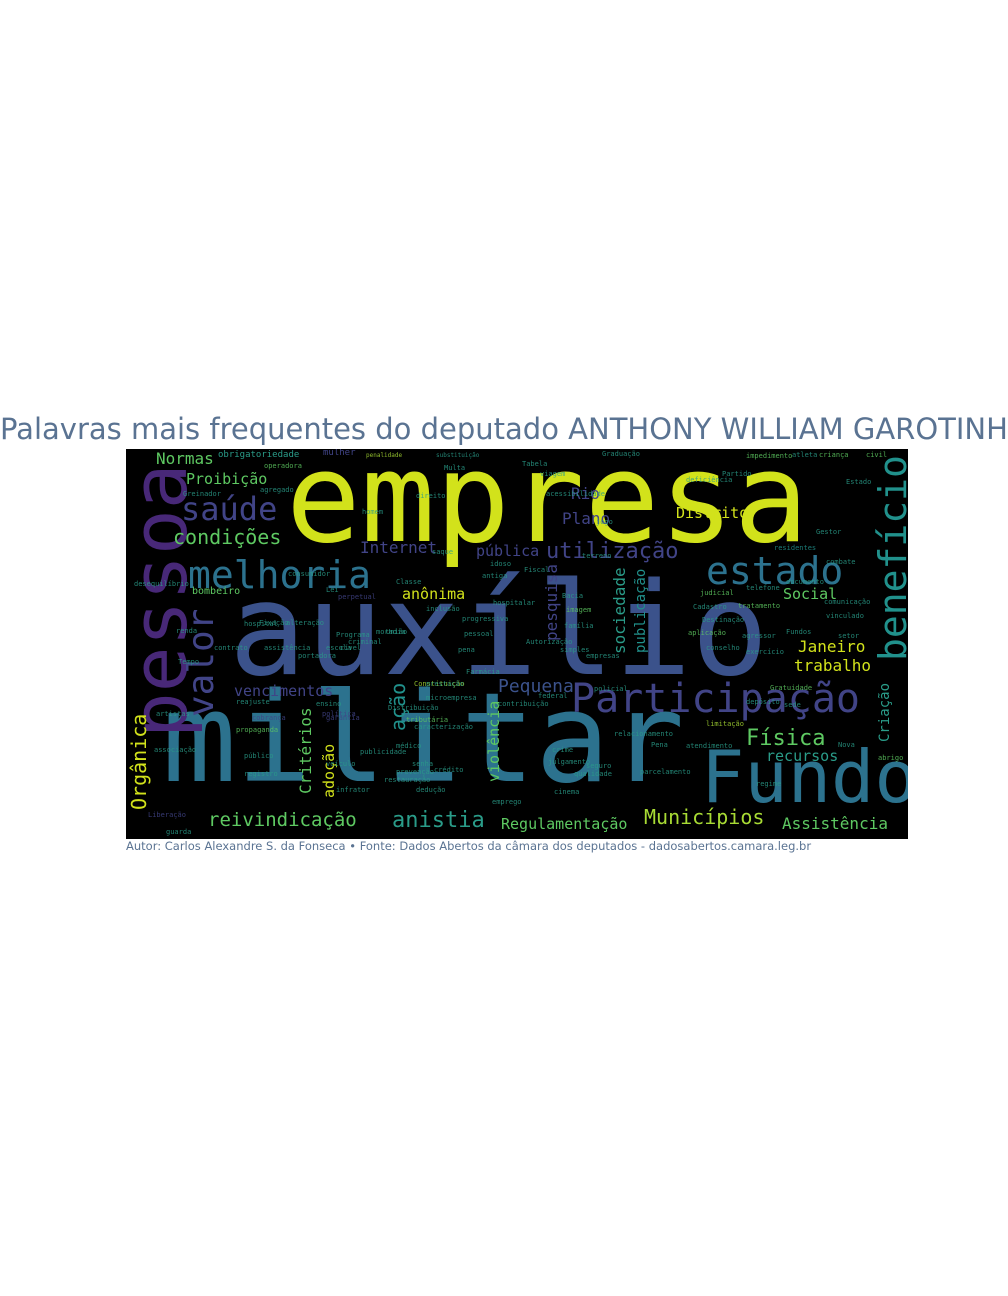  Describe the element at coordinates (775, 571) in the screenshot. I see `word-cloud-word: estado` at that location.